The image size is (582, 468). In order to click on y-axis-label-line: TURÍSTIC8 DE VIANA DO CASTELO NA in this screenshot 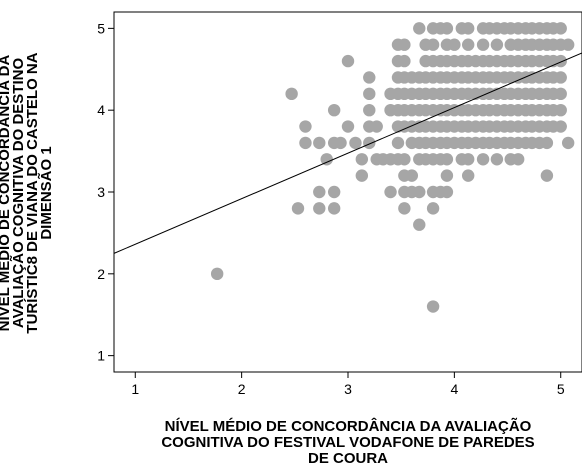, I will do `click(32, 192)`.